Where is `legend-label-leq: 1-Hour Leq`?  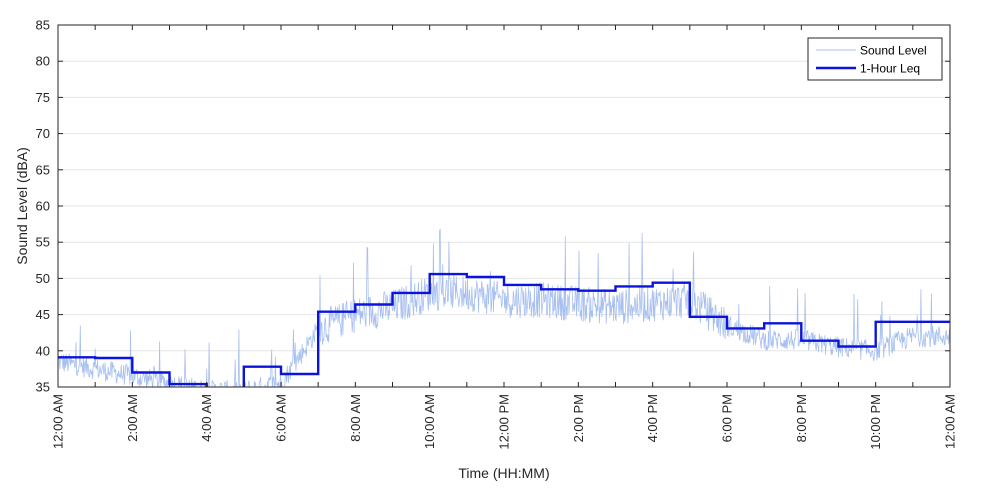
legend-label-leq: 1-Hour Leq is located at coordinates (890, 69).